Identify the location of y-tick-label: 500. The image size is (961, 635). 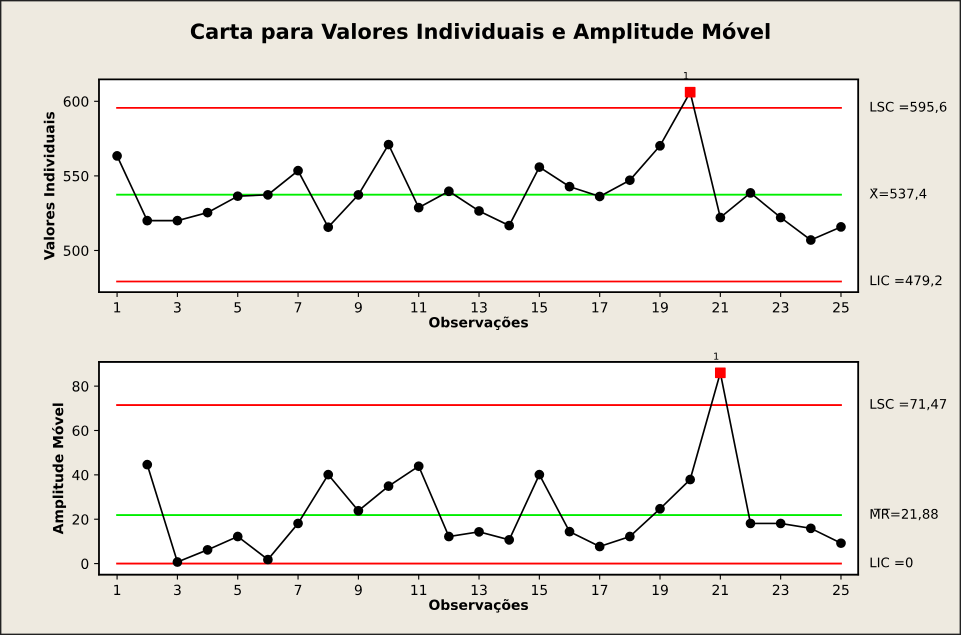
(76, 250).